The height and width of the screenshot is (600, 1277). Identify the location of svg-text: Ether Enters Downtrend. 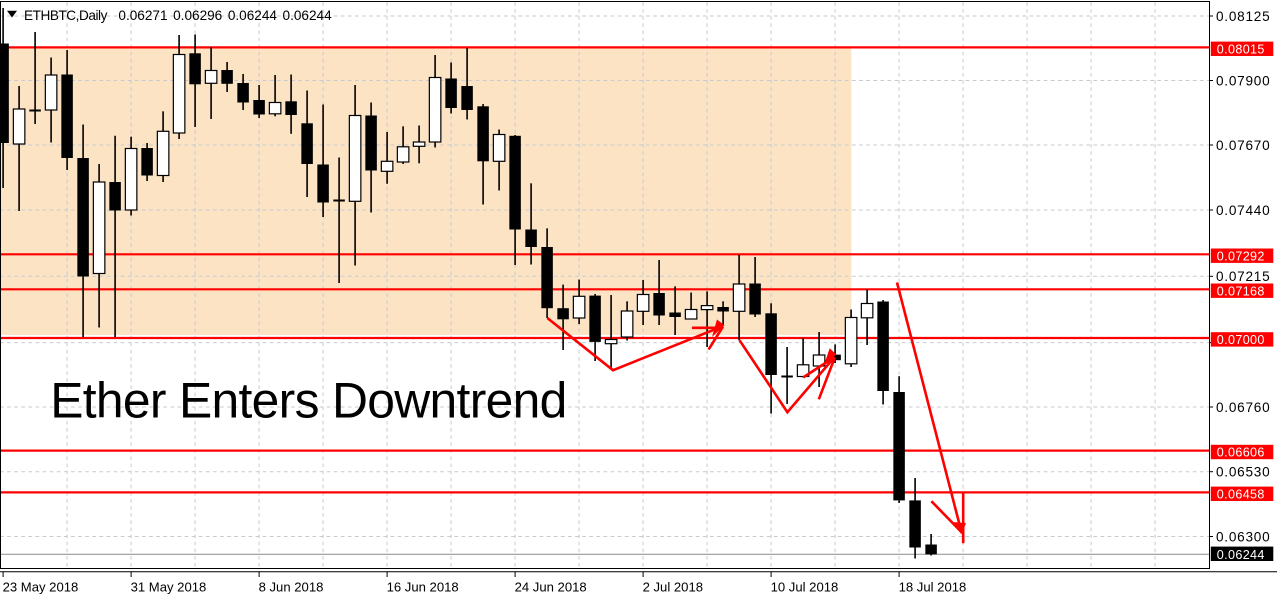
(308, 400).